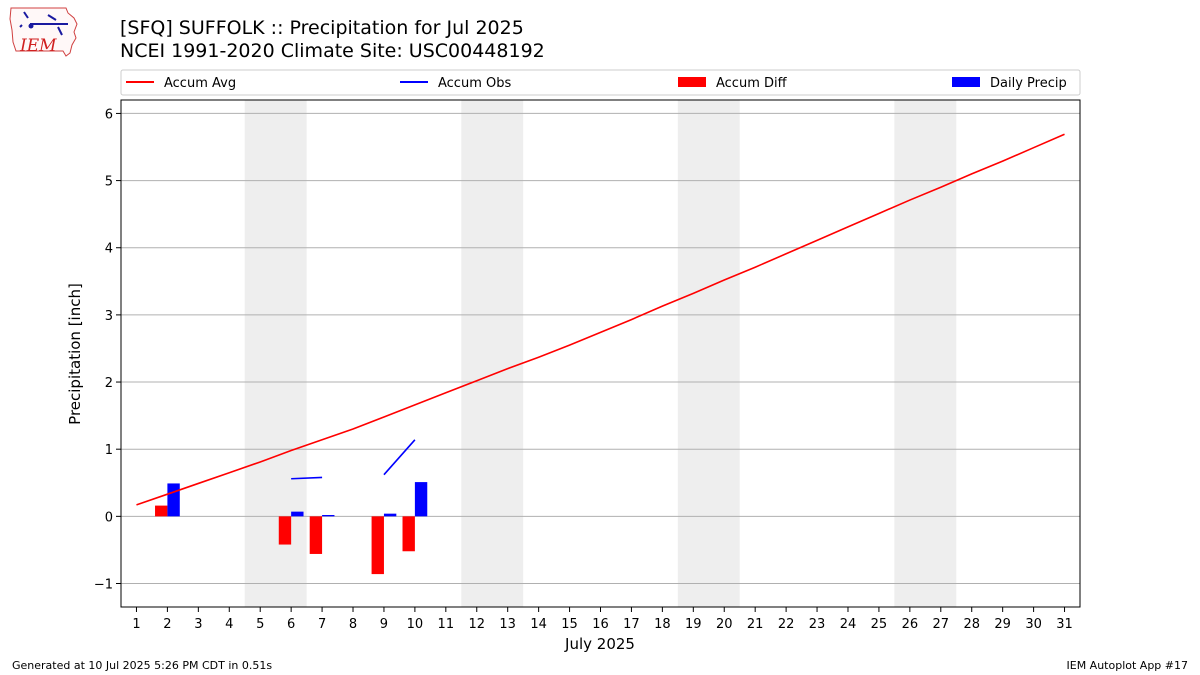  Describe the element at coordinates (692, 82) in the screenshot. I see `legend-swatch-accum-diff` at that location.